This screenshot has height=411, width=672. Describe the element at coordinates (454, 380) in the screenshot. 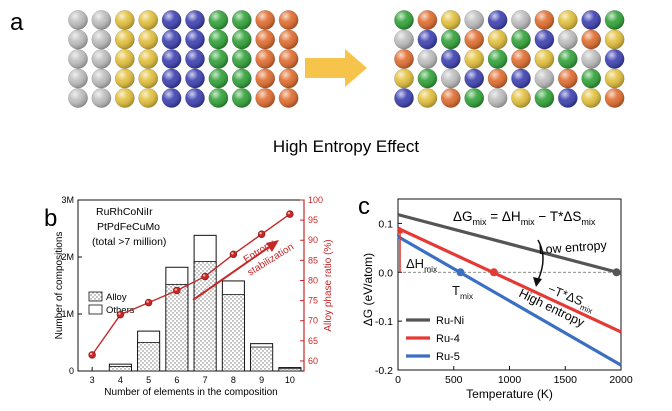

I see `x-tick-label: 500` at that location.